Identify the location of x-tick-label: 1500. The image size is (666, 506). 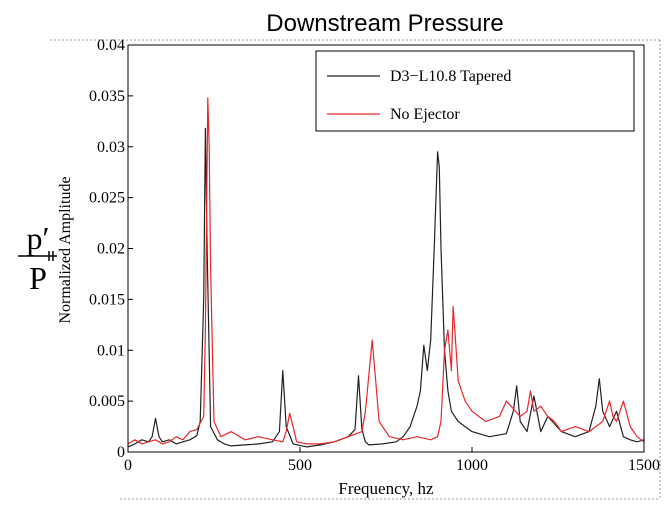
(644, 465).